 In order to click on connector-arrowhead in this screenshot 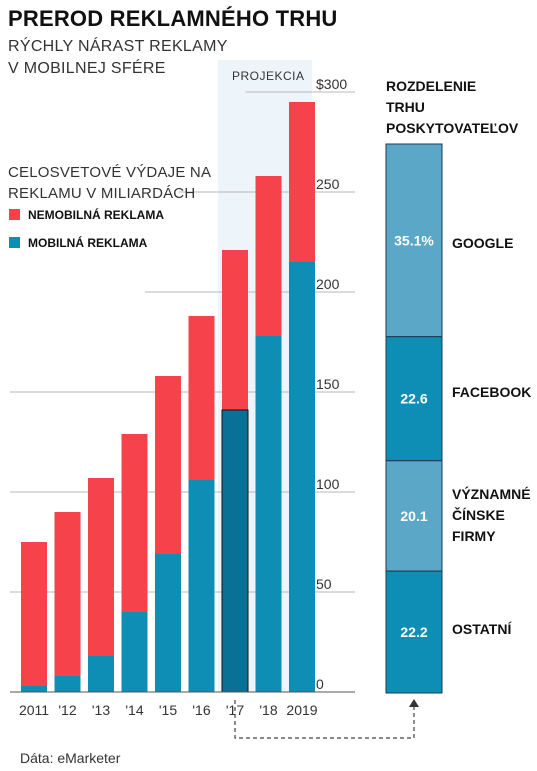, I will do `click(414, 703)`.